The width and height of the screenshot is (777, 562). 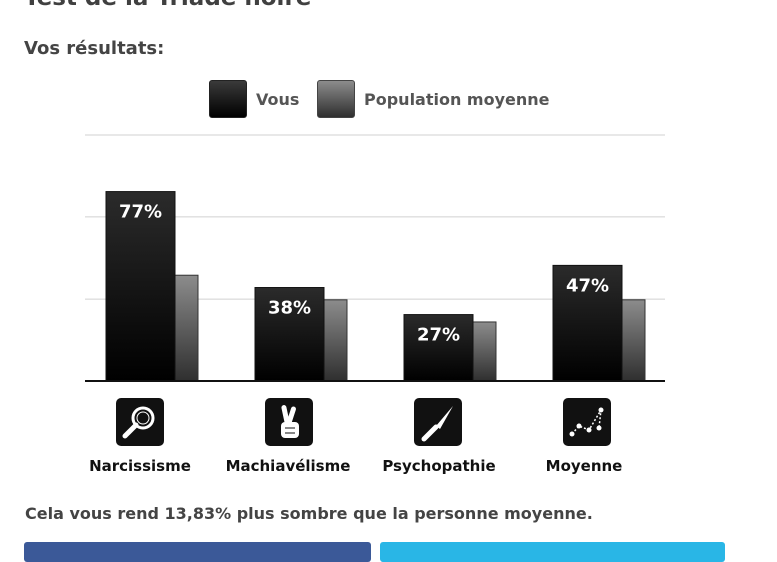 I want to click on bar-value-label-psychopathie: 27%, so click(x=438, y=335).